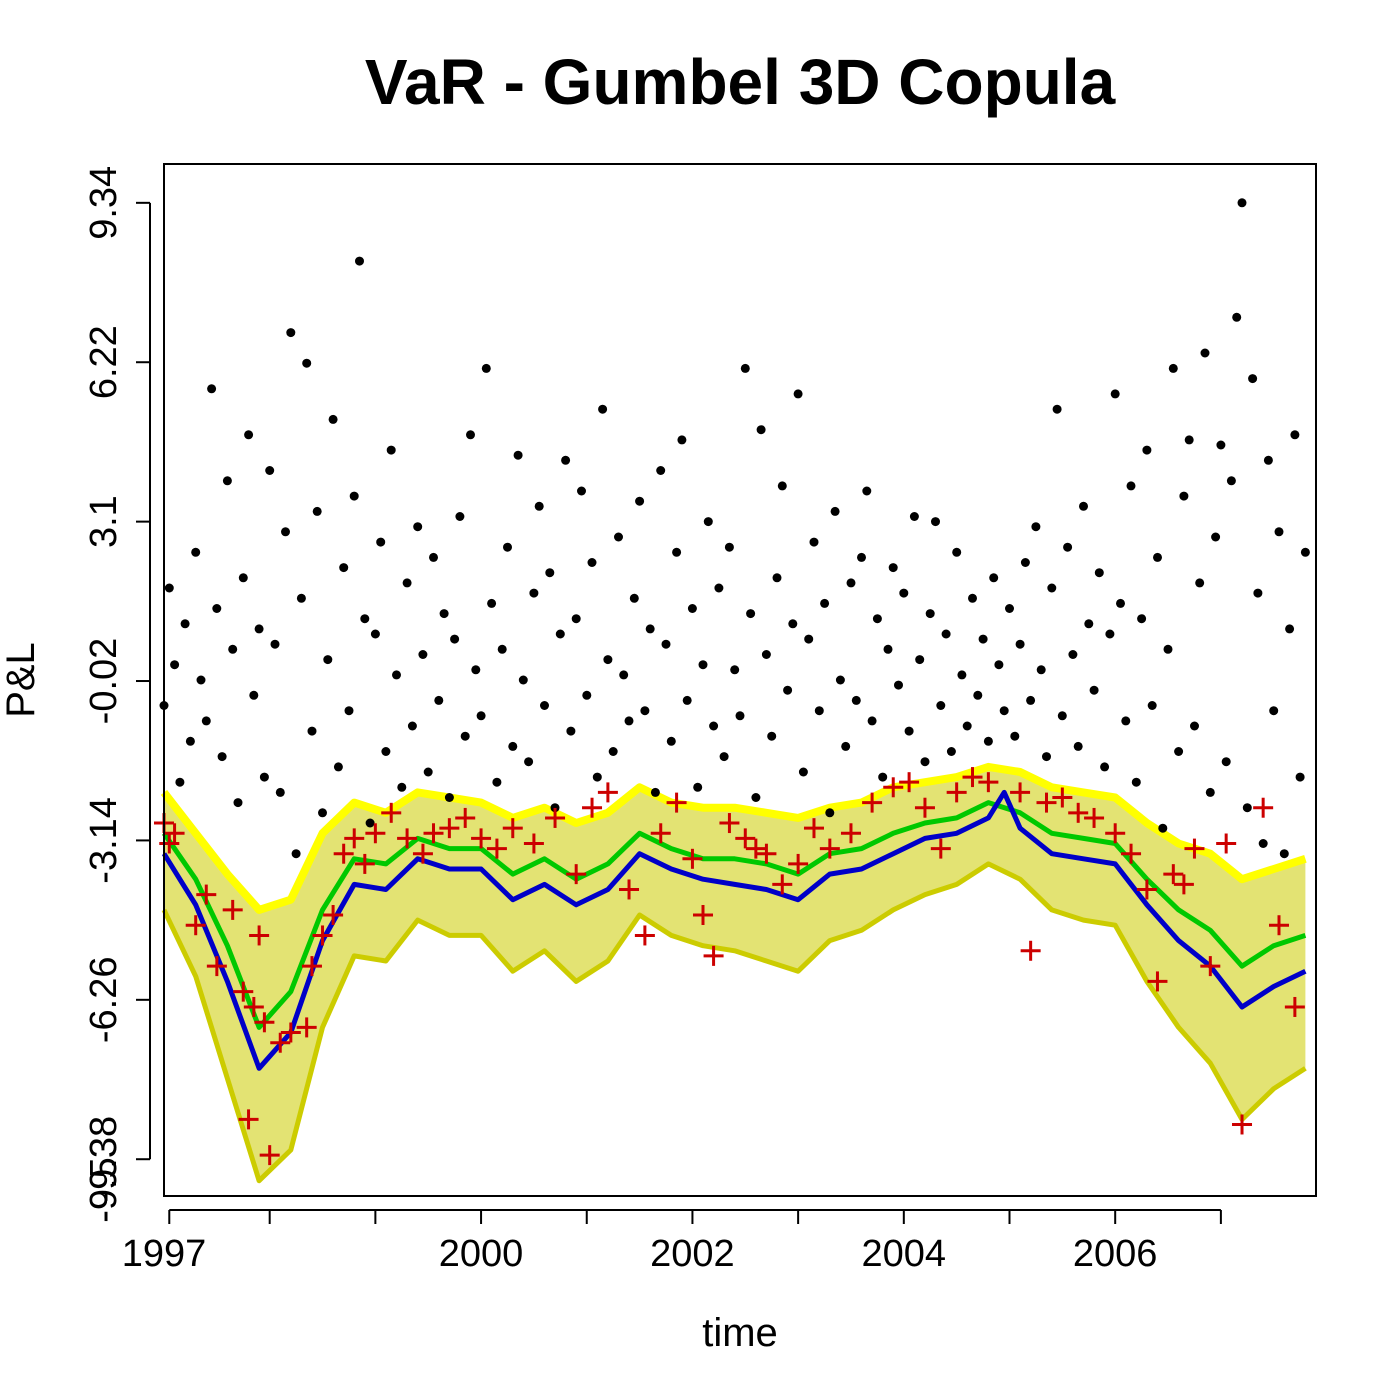  Describe the element at coordinates (734, 915) in the screenshot. I see `var-band-green-line` at that location.